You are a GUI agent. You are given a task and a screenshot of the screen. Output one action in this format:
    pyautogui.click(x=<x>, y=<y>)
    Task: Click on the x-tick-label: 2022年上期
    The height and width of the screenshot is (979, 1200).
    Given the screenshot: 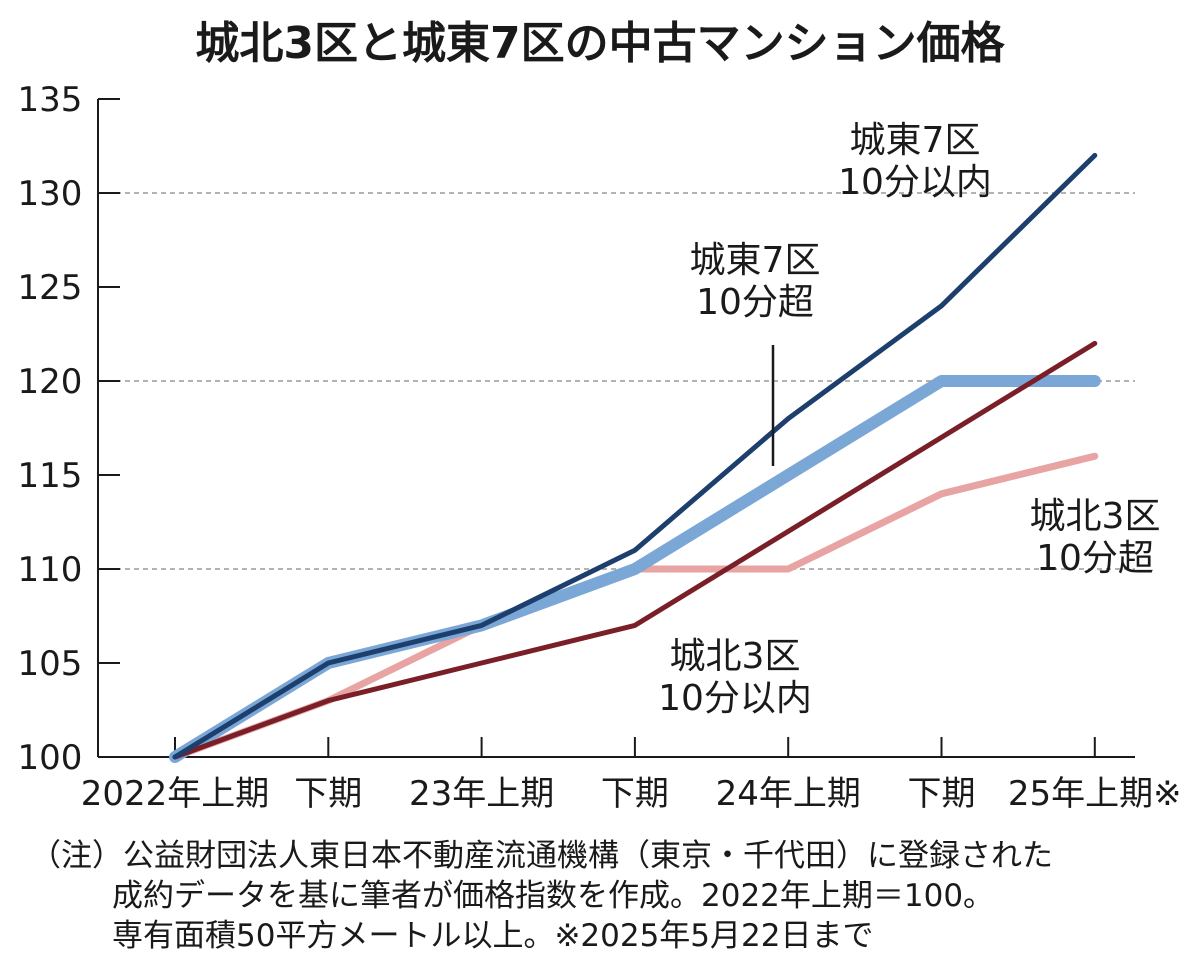 What is the action you would take?
    pyautogui.click(x=175, y=794)
    